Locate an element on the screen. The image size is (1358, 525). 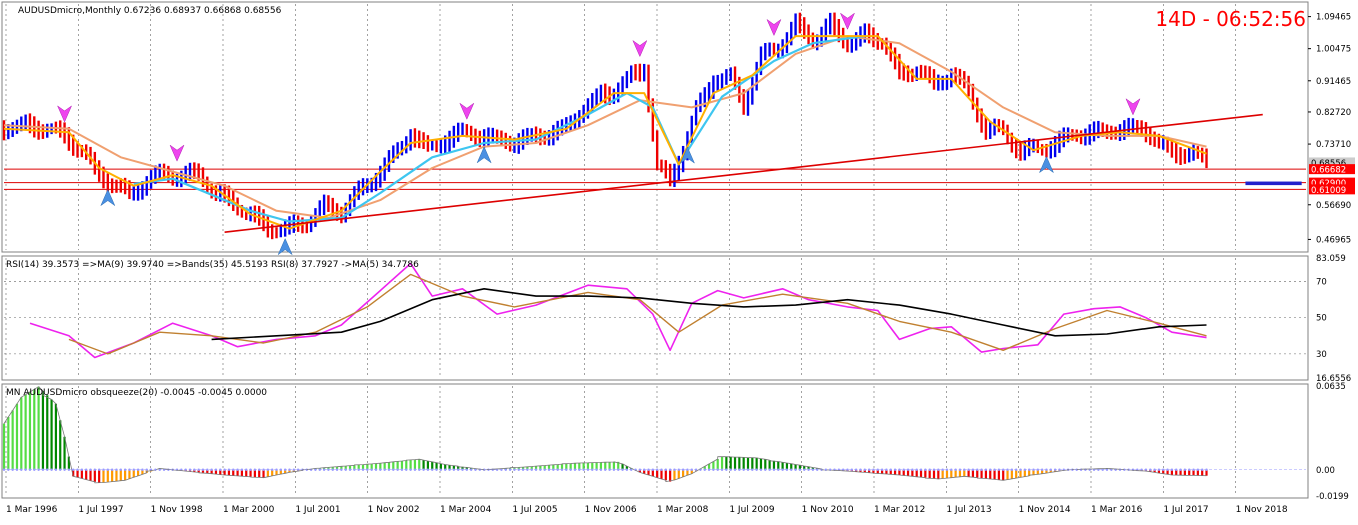
x-tick-label: 1 Jul 2013 is located at coordinates (968, 510).